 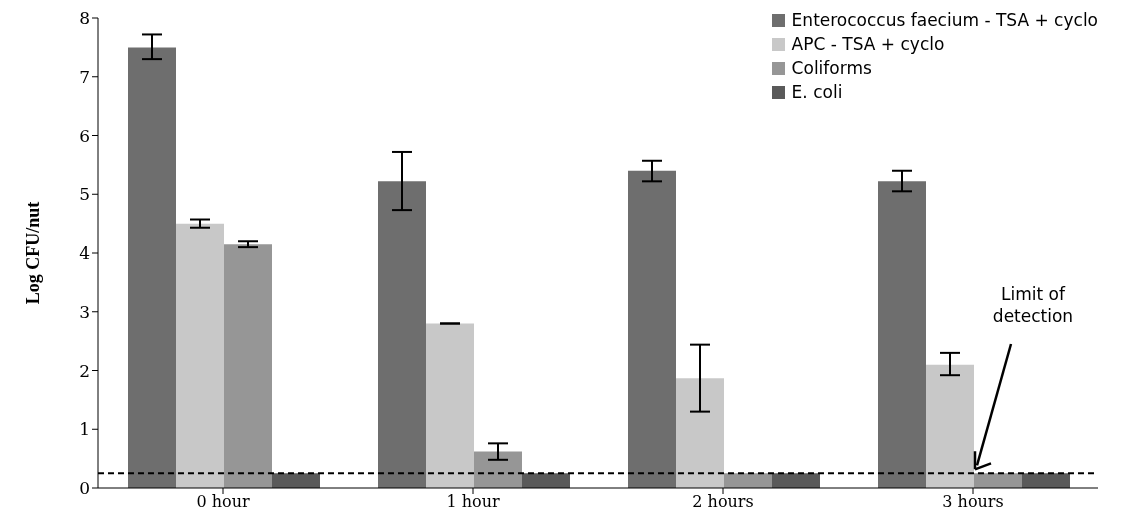 I want to click on y-tick-label: 1, so click(x=84, y=429).